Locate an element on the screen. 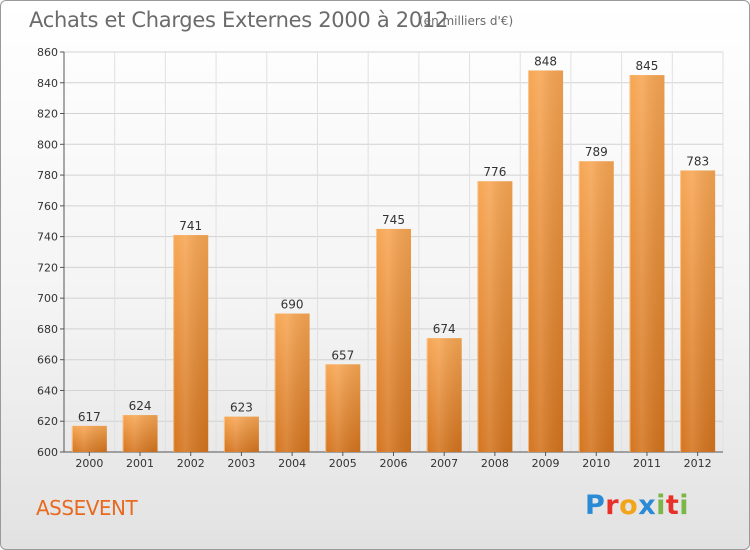 This screenshot has height=550, width=750. x-tick-label: 2002 is located at coordinates (191, 463).